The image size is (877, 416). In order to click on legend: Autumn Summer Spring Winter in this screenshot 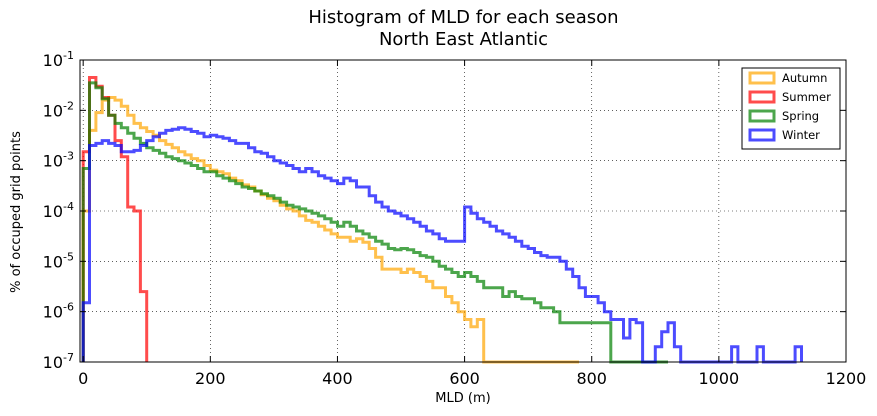, I will do `click(791, 108)`.